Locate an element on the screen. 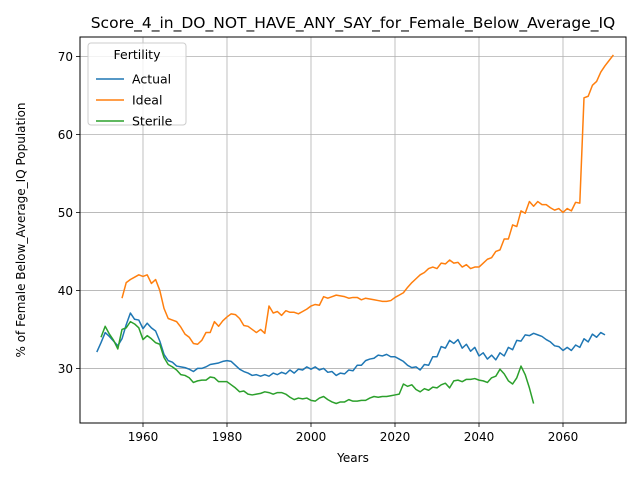 The image size is (640, 485). x-tick-label: 1960 is located at coordinates (143, 437).